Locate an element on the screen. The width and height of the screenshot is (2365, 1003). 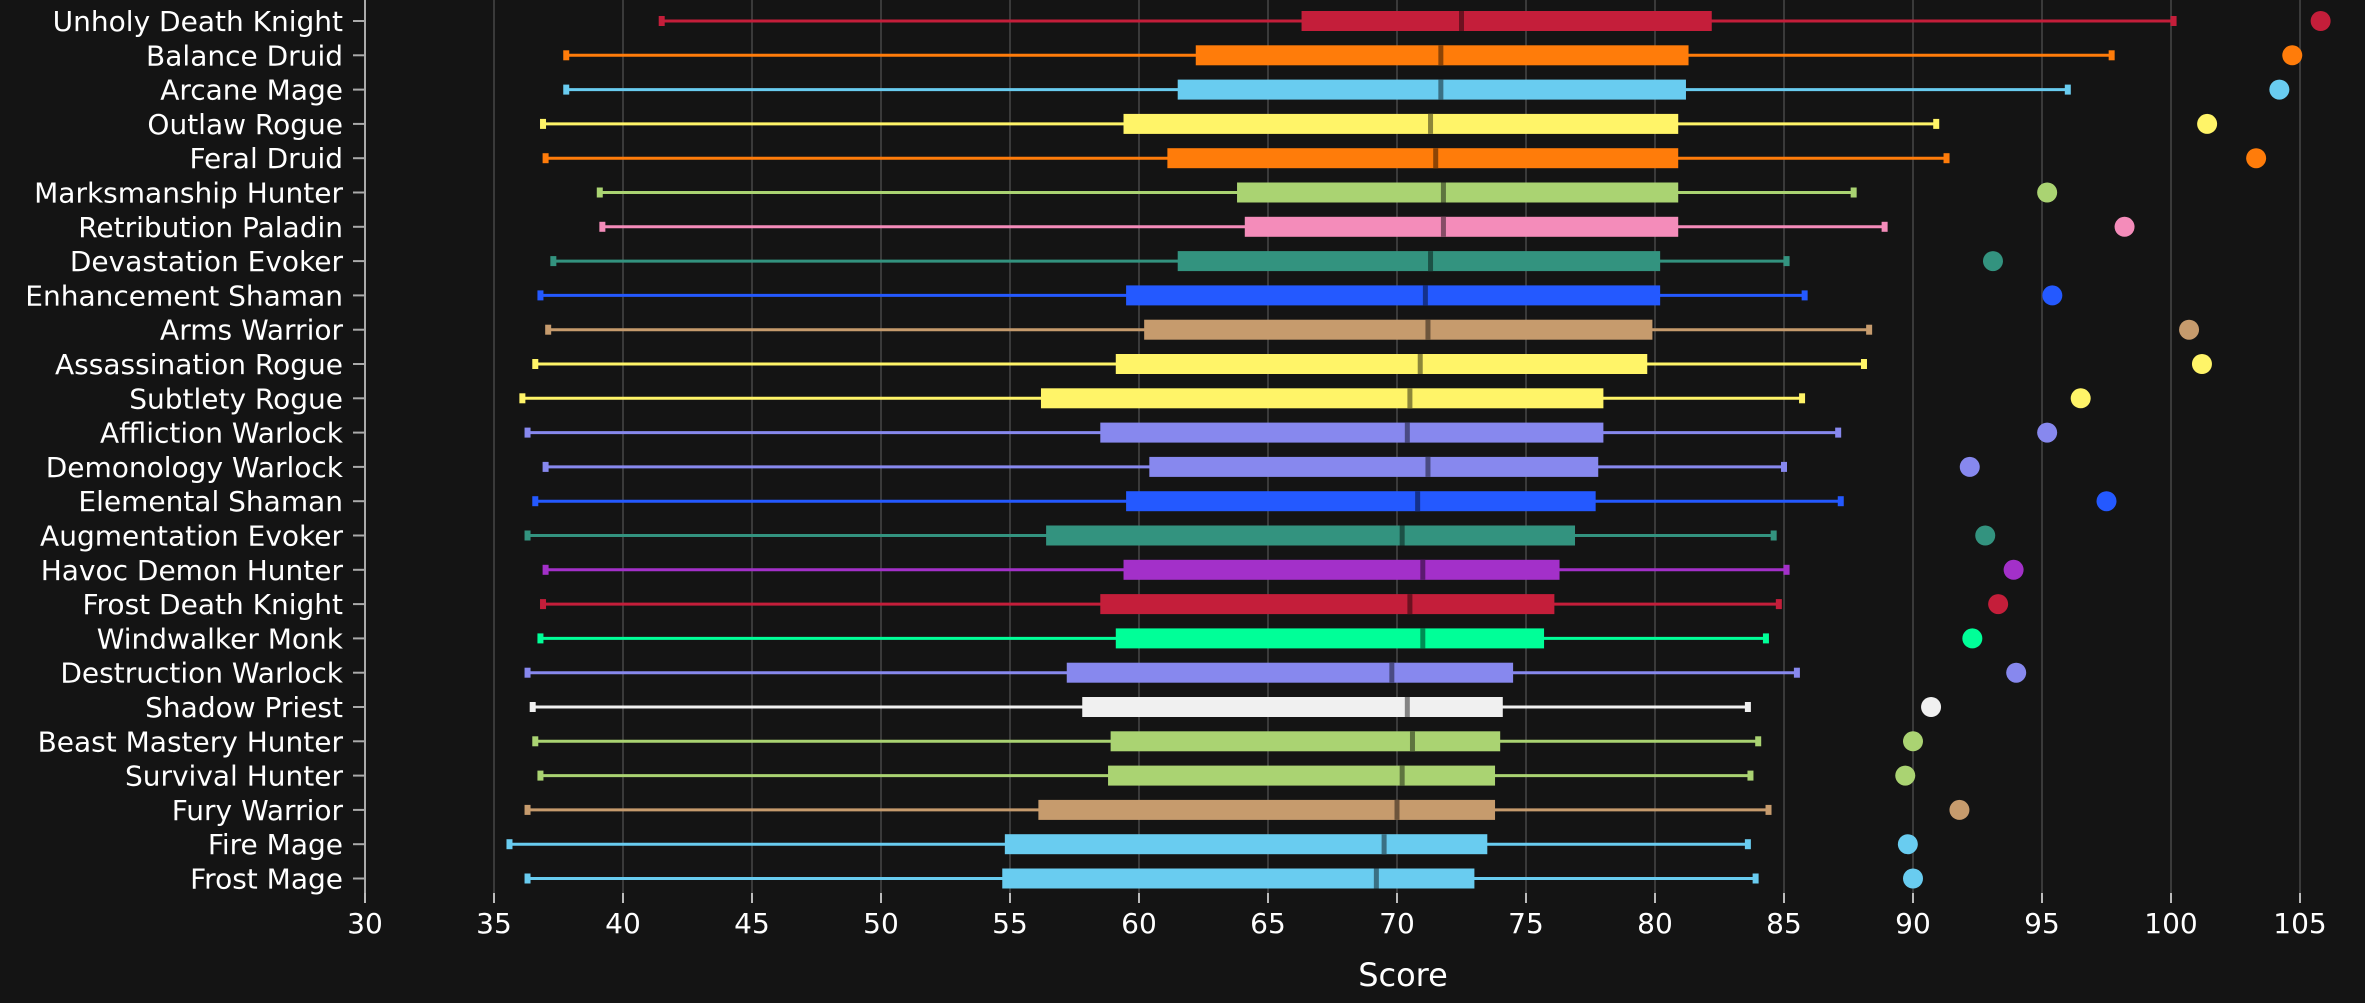
category-label: Enhancement Shaman is located at coordinates (184, 295).